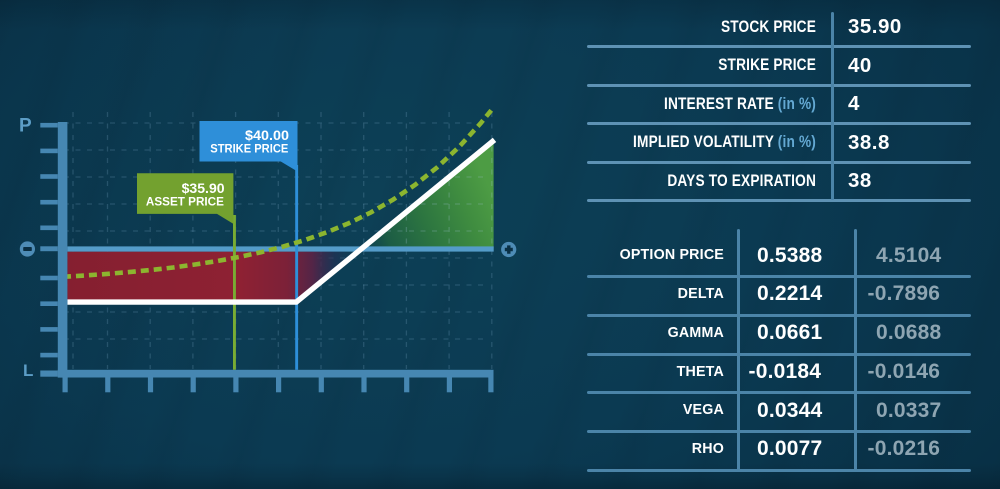  Describe the element at coordinates (25, 126) in the screenshot. I see `svg-text: P` at that location.